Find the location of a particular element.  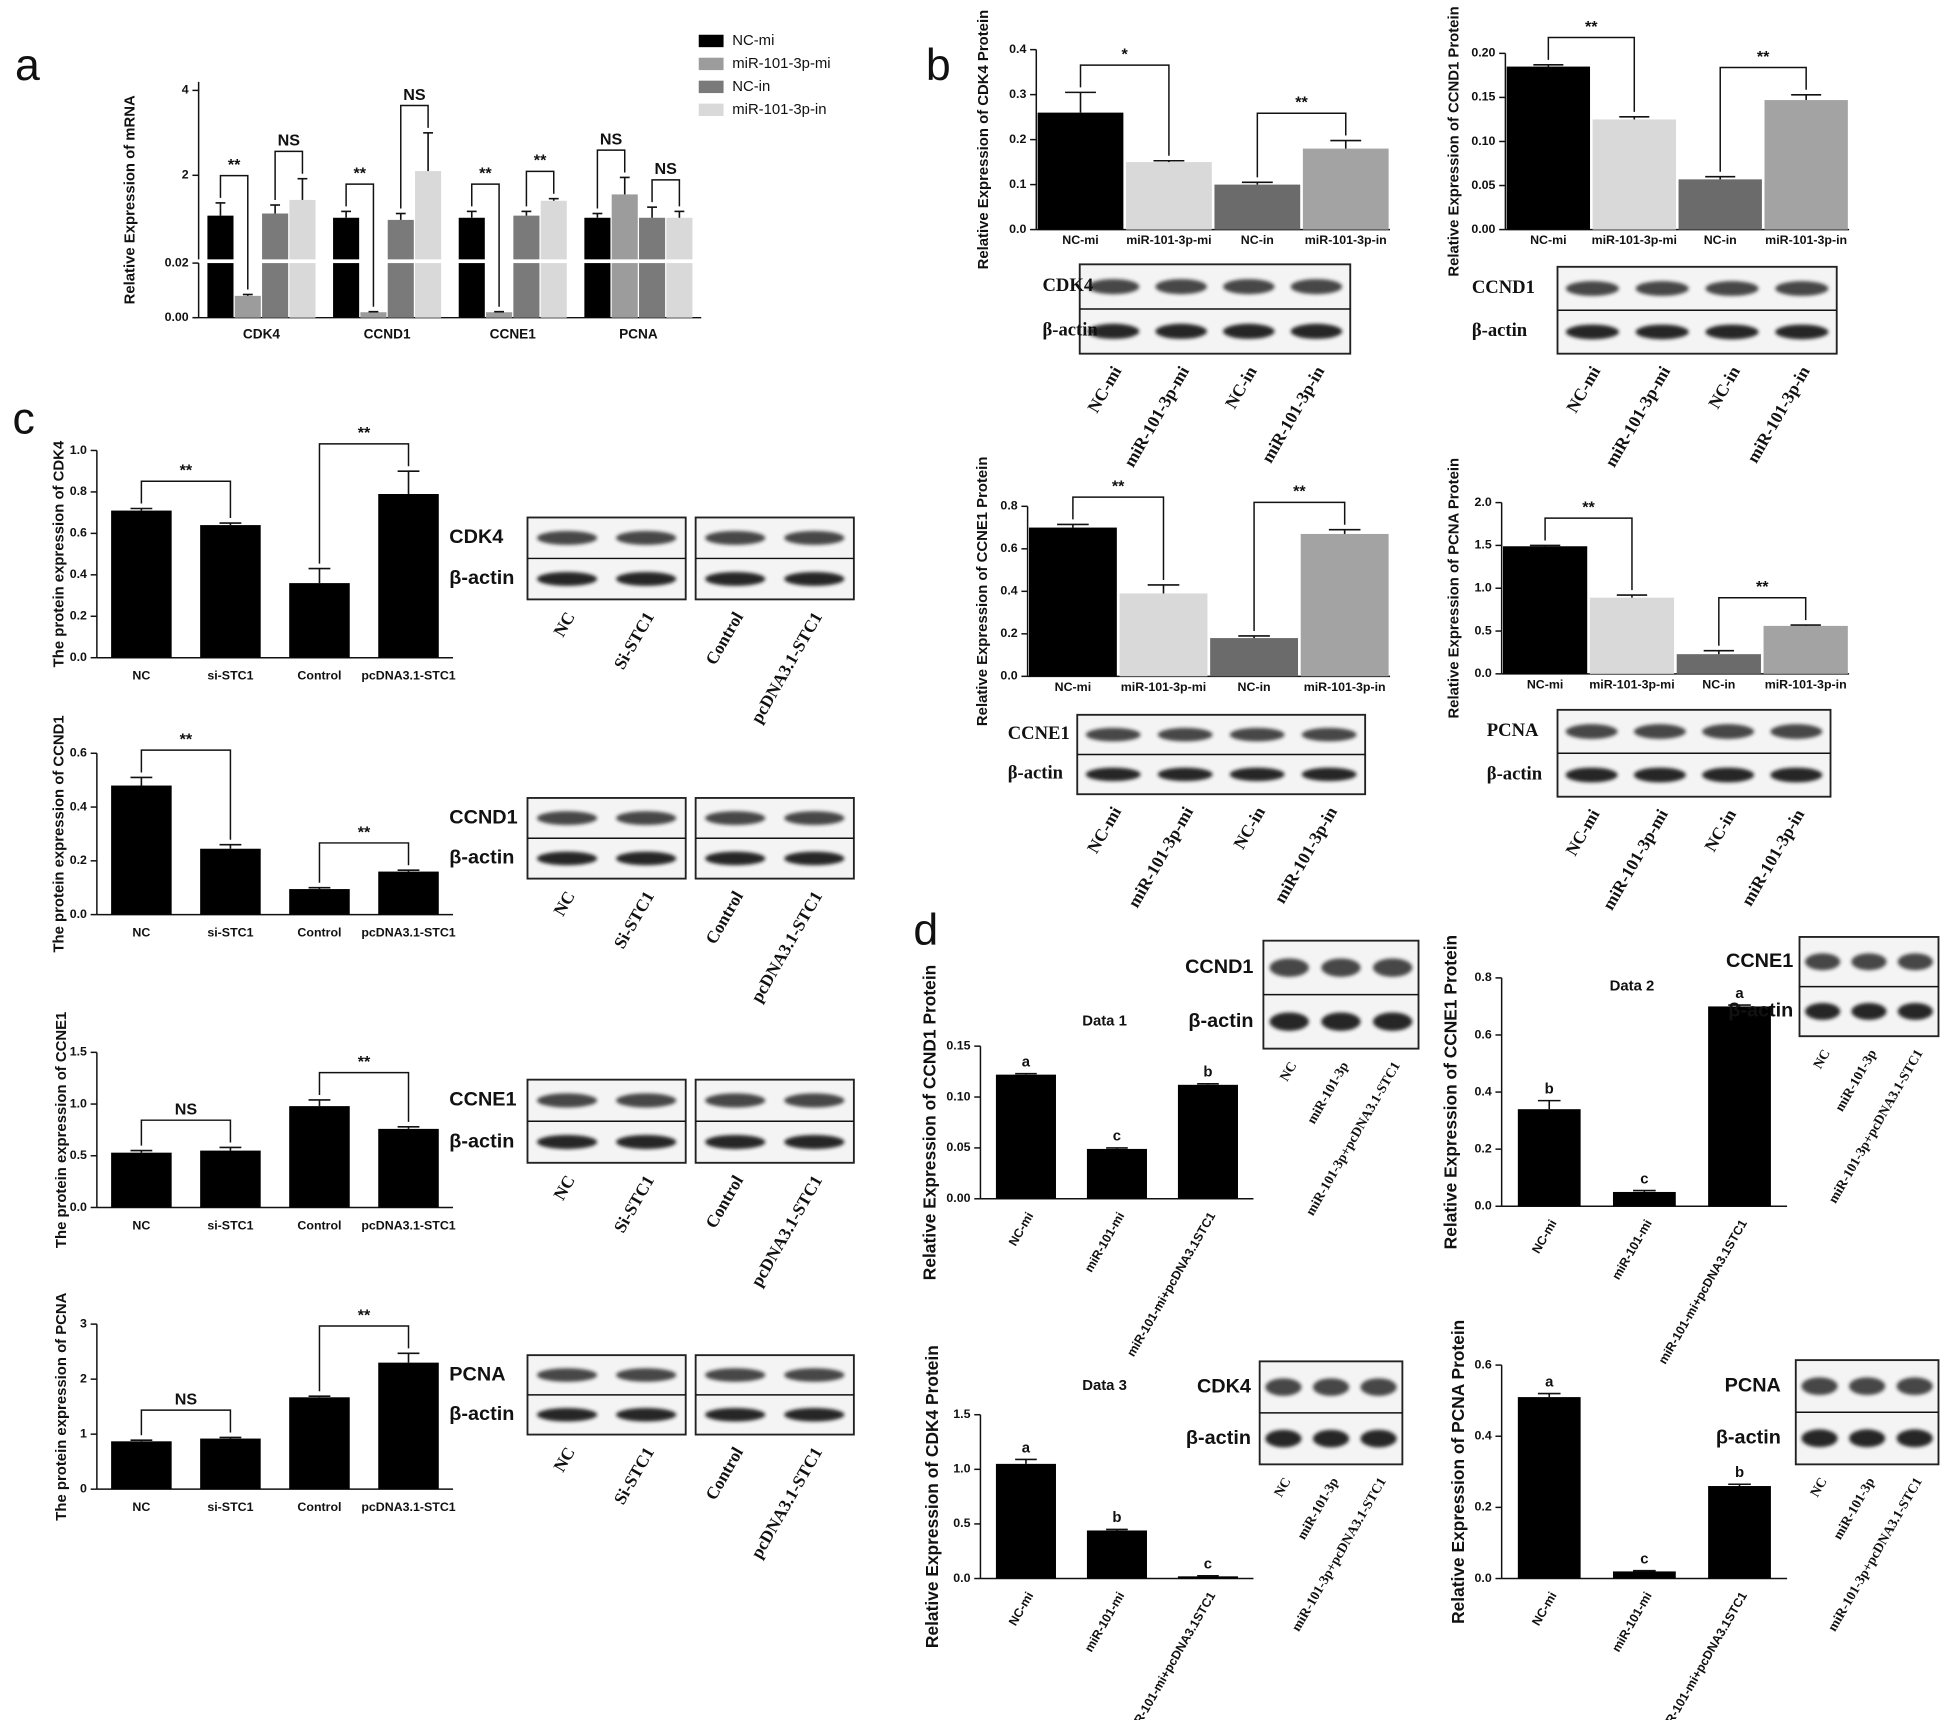

y-tick-label: 0.02 is located at coordinates (177, 262).